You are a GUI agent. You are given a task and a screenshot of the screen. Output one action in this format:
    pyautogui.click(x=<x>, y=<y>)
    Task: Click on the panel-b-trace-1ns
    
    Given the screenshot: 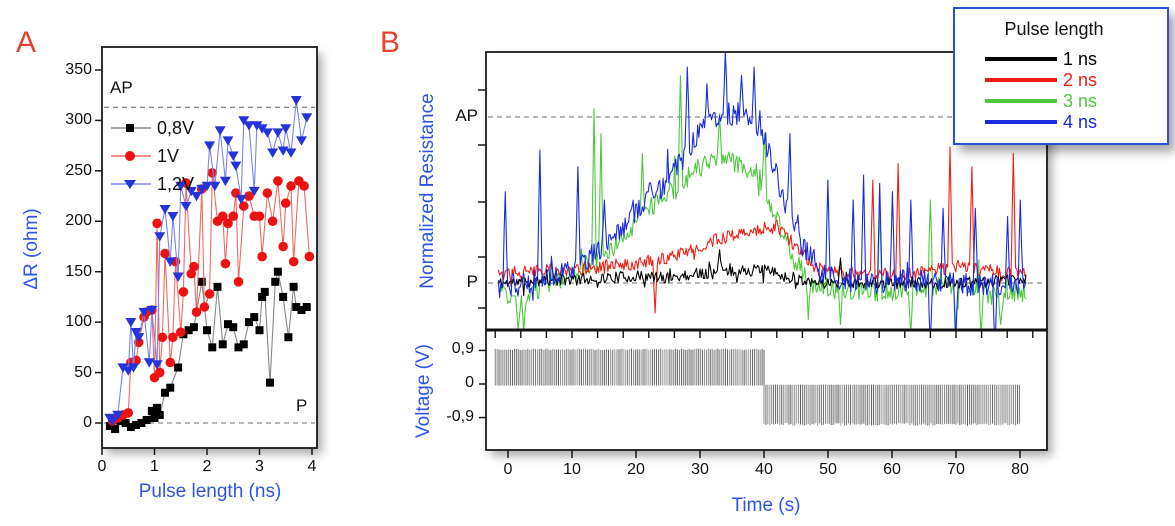 What is the action you would take?
    pyautogui.click(x=762, y=273)
    